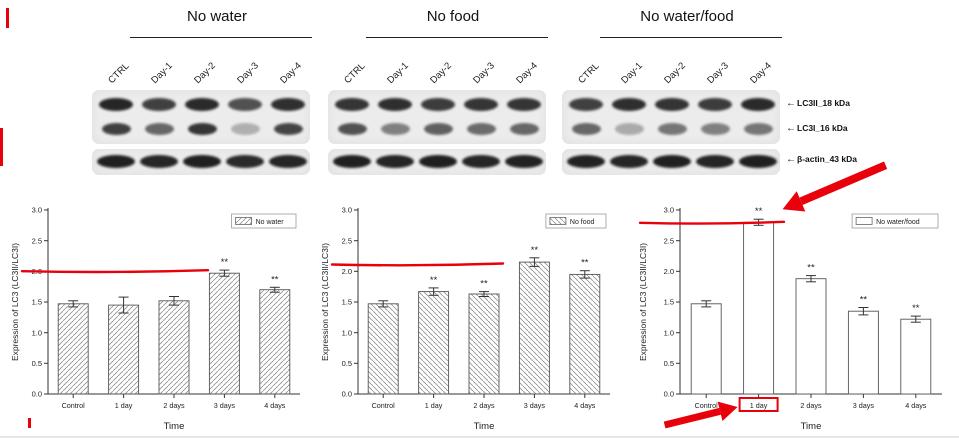 The image size is (959, 438). I want to click on blot-group-no-water: No water CTRL Day-1 Day-2 Day-3 Day-4, so click(202, 94).